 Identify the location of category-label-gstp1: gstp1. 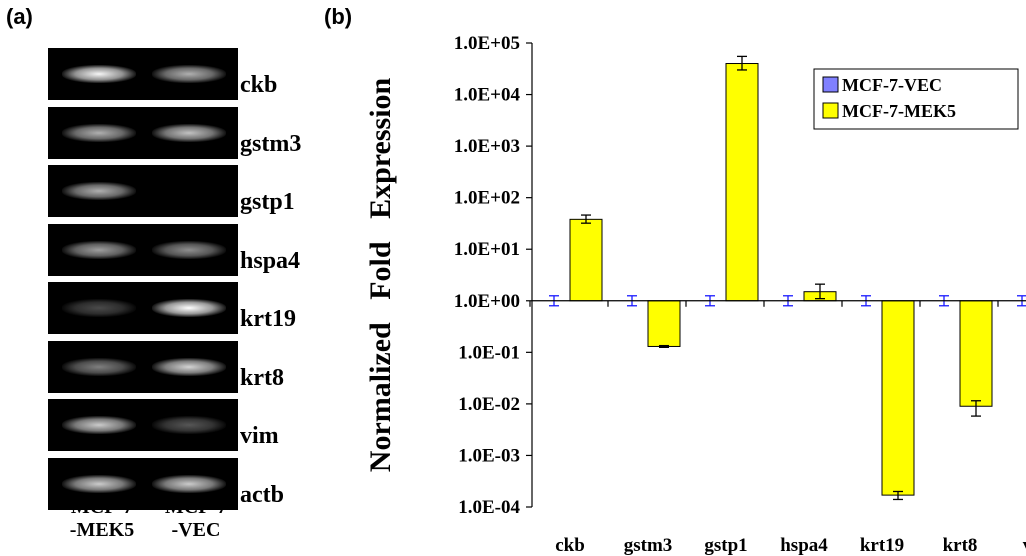
(725, 545).